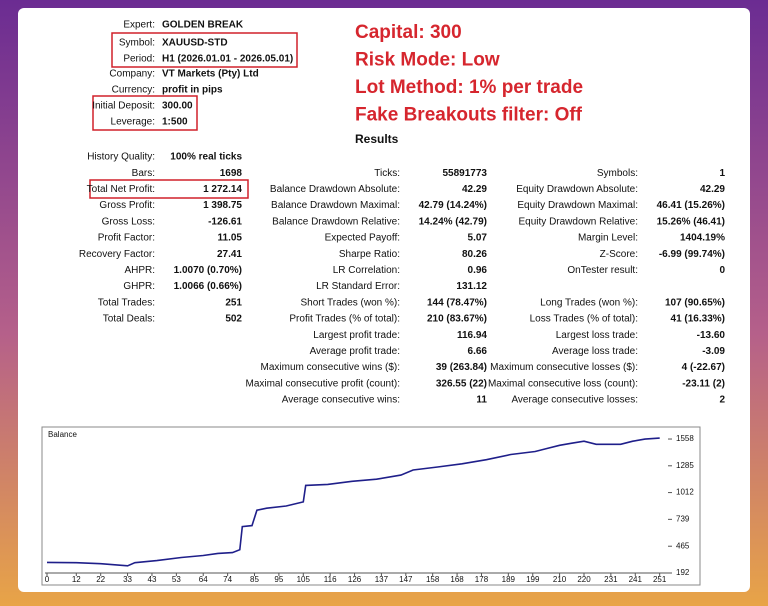 This screenshot has height=606, width=768. Describe the element at coordinates (457, 319) in the screenshot. I see `stat-value: 210 (83.67%)` at that location.